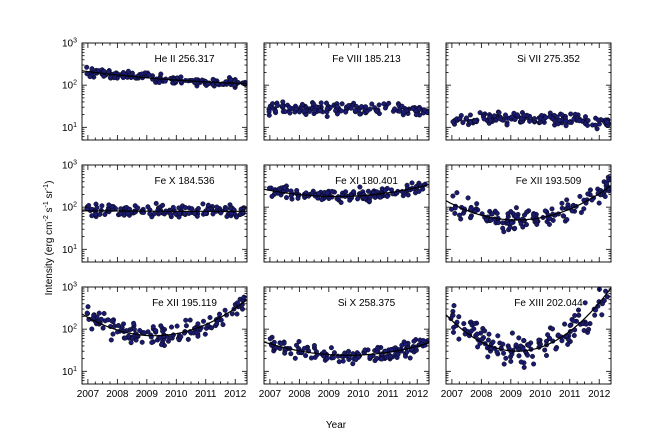 This screenshot has width=665, height=443. Describe the element at coordinates (69, 208) in the screenshot. I see `y-tick-label: 10²` at that location.